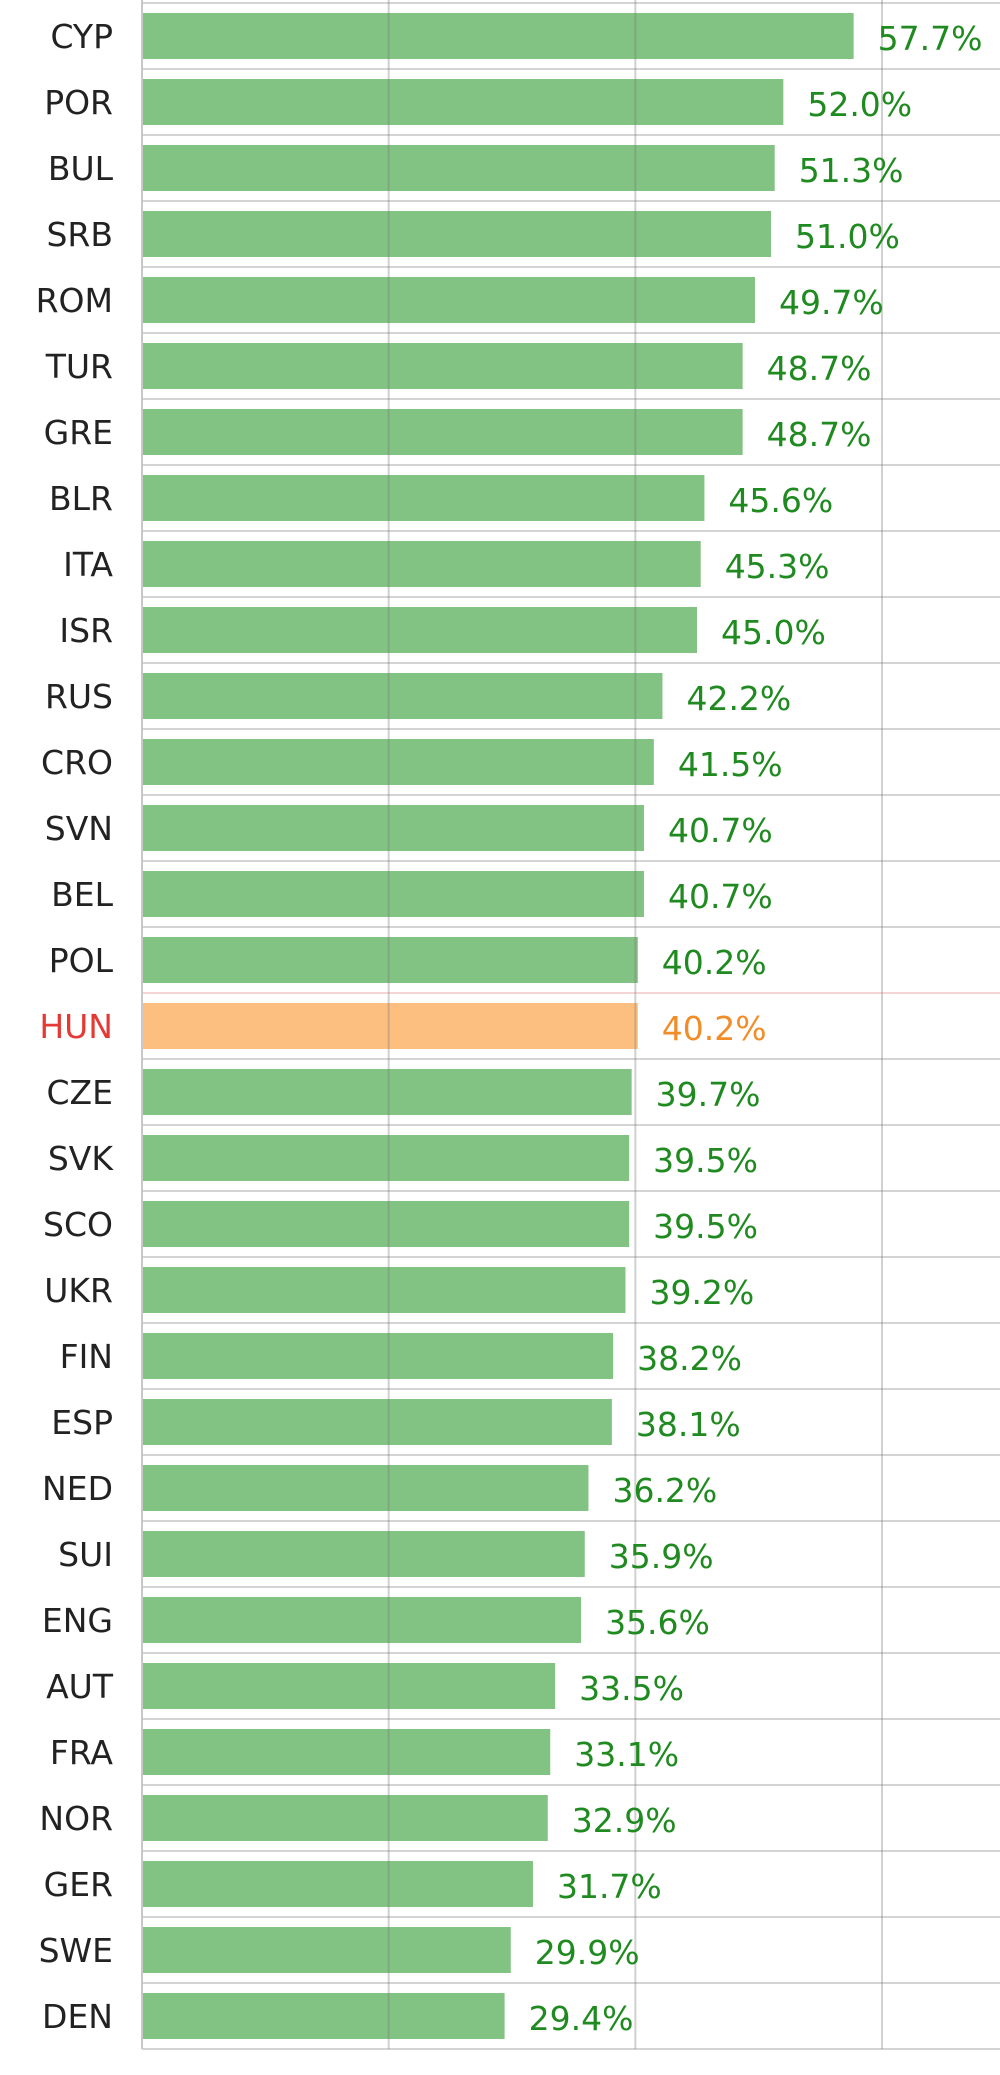  Describe the element at coordinates (77, 2016) in the screenshot. I see `category-label: DEN` at that location.